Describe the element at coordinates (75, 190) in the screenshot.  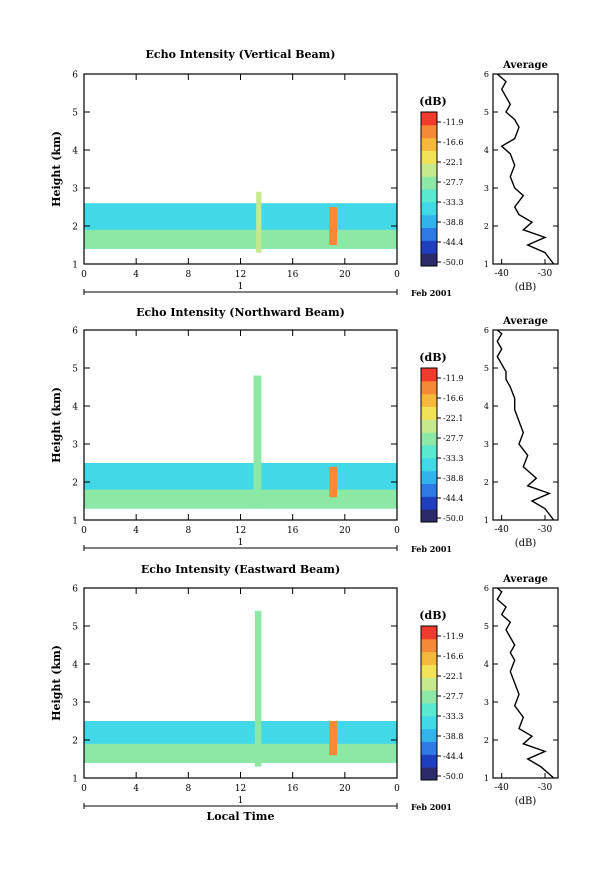
I see `y-tick-label: 3` at that location.